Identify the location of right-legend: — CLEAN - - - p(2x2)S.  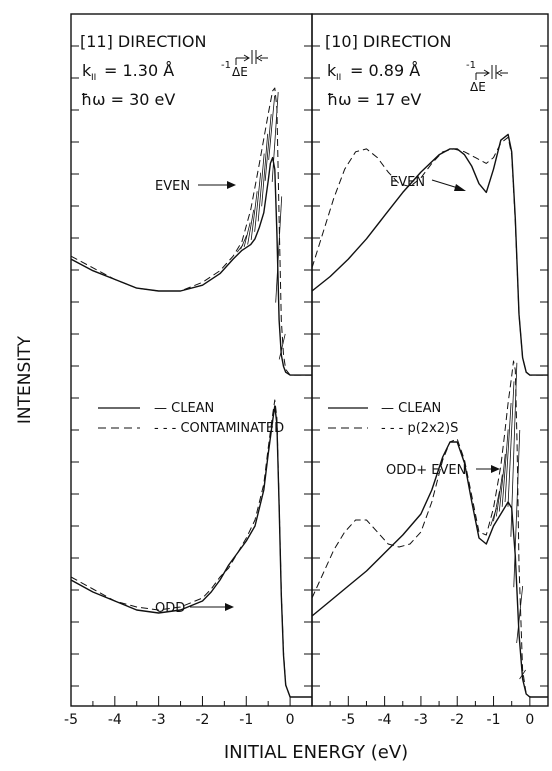
(393, 418).